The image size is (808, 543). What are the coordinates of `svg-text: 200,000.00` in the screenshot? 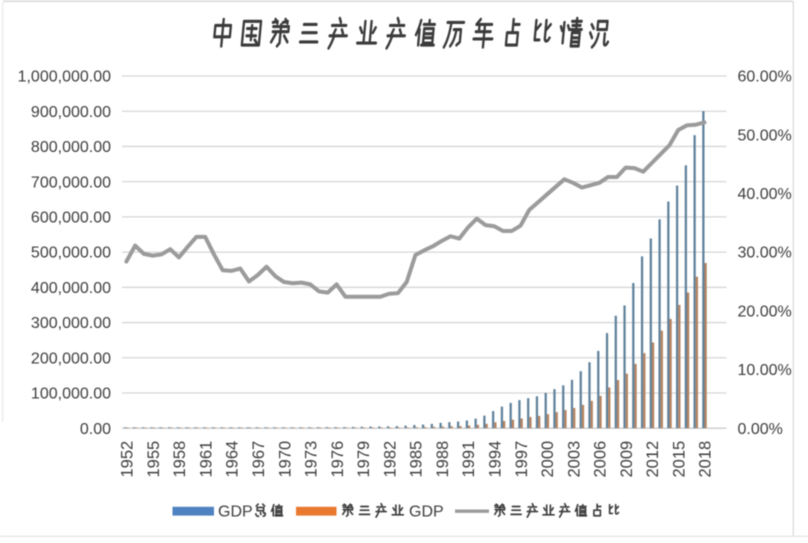 It's located at (71, 358).